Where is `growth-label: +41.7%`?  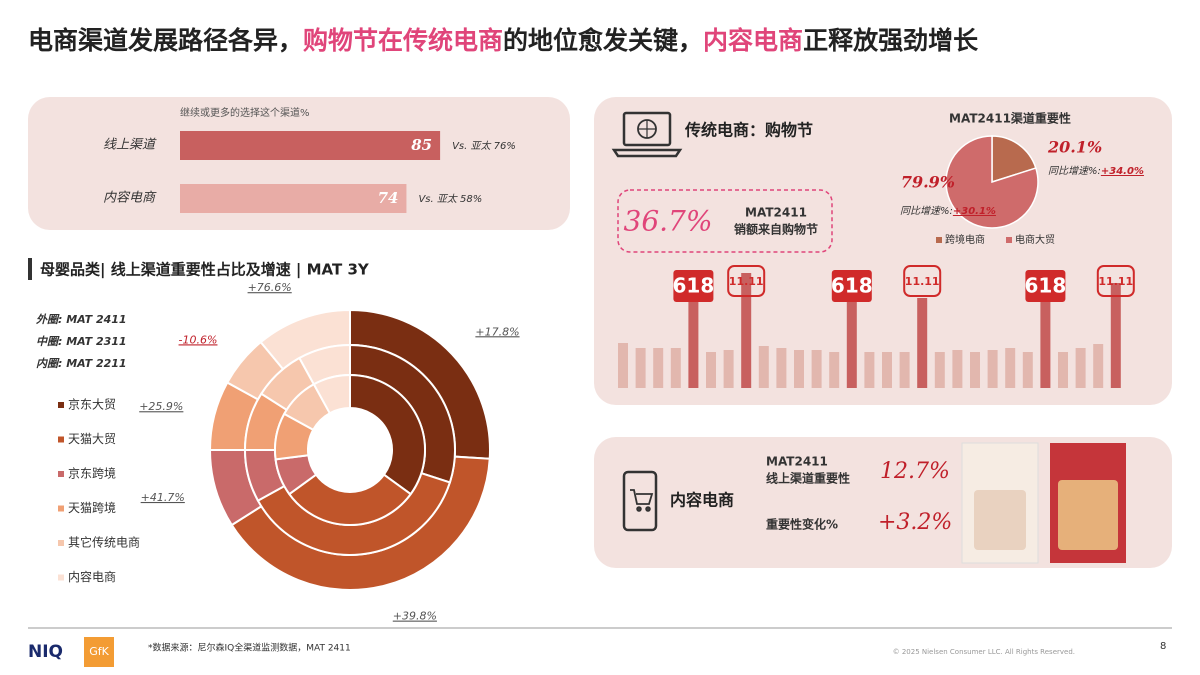 growth-label: +41.7% is located at coordinates (163, 497).